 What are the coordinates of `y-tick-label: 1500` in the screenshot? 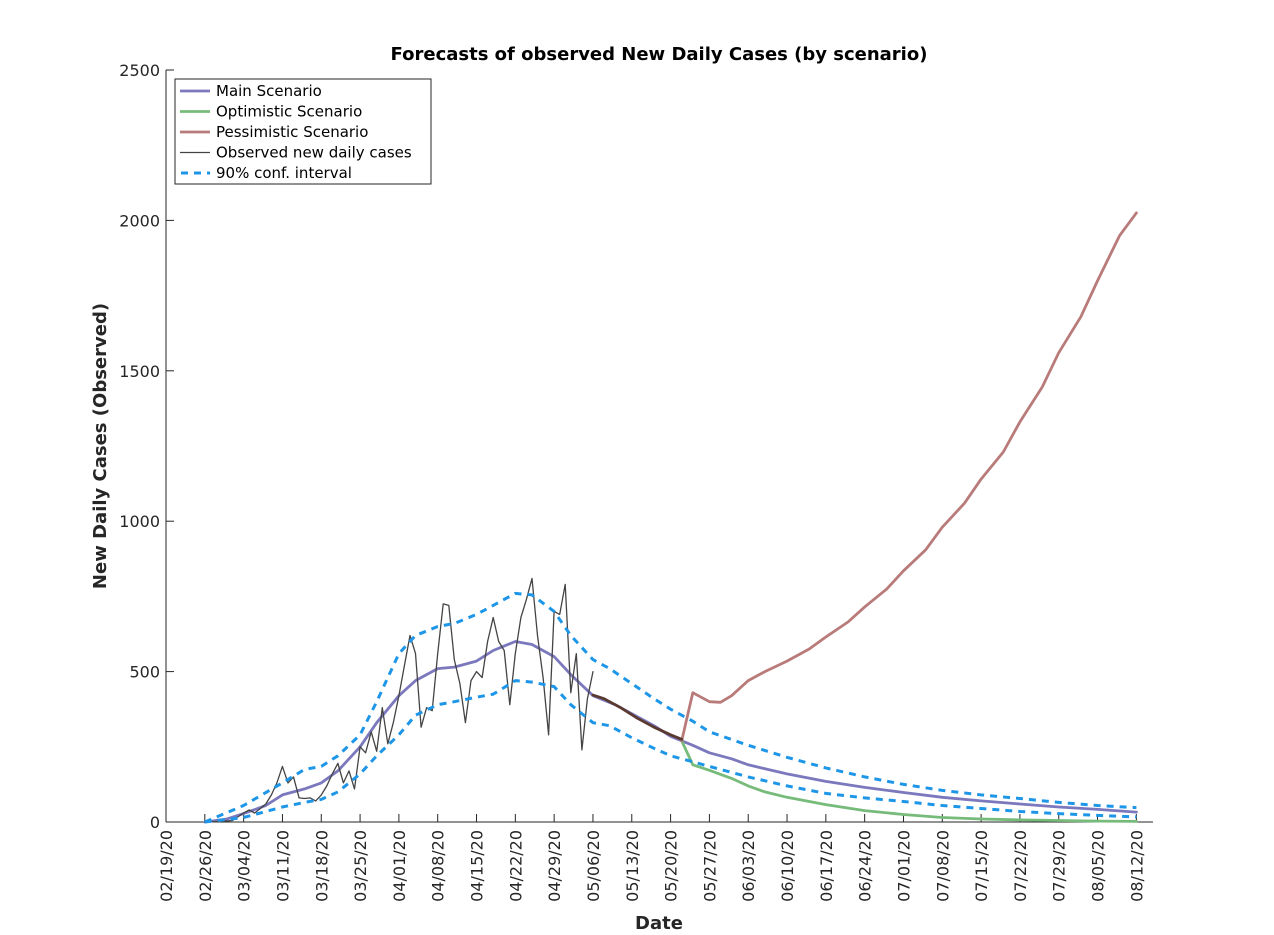 It's located at (139, 371).